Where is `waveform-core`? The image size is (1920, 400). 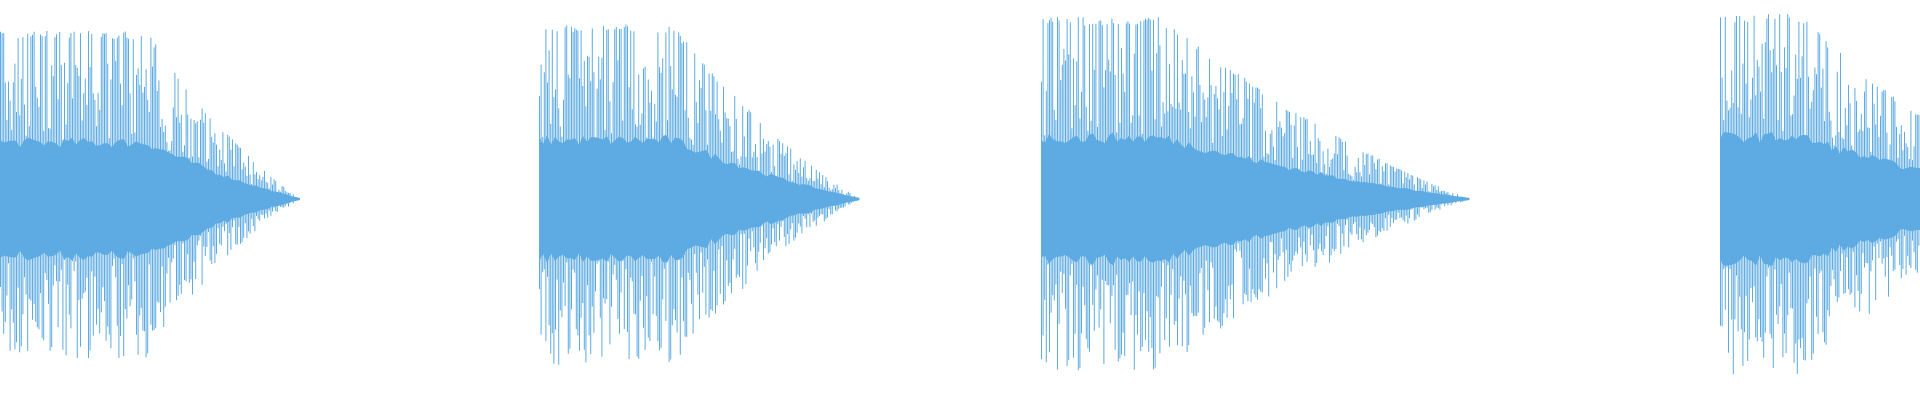 waveform-core is located at coordinates (1820, 199).